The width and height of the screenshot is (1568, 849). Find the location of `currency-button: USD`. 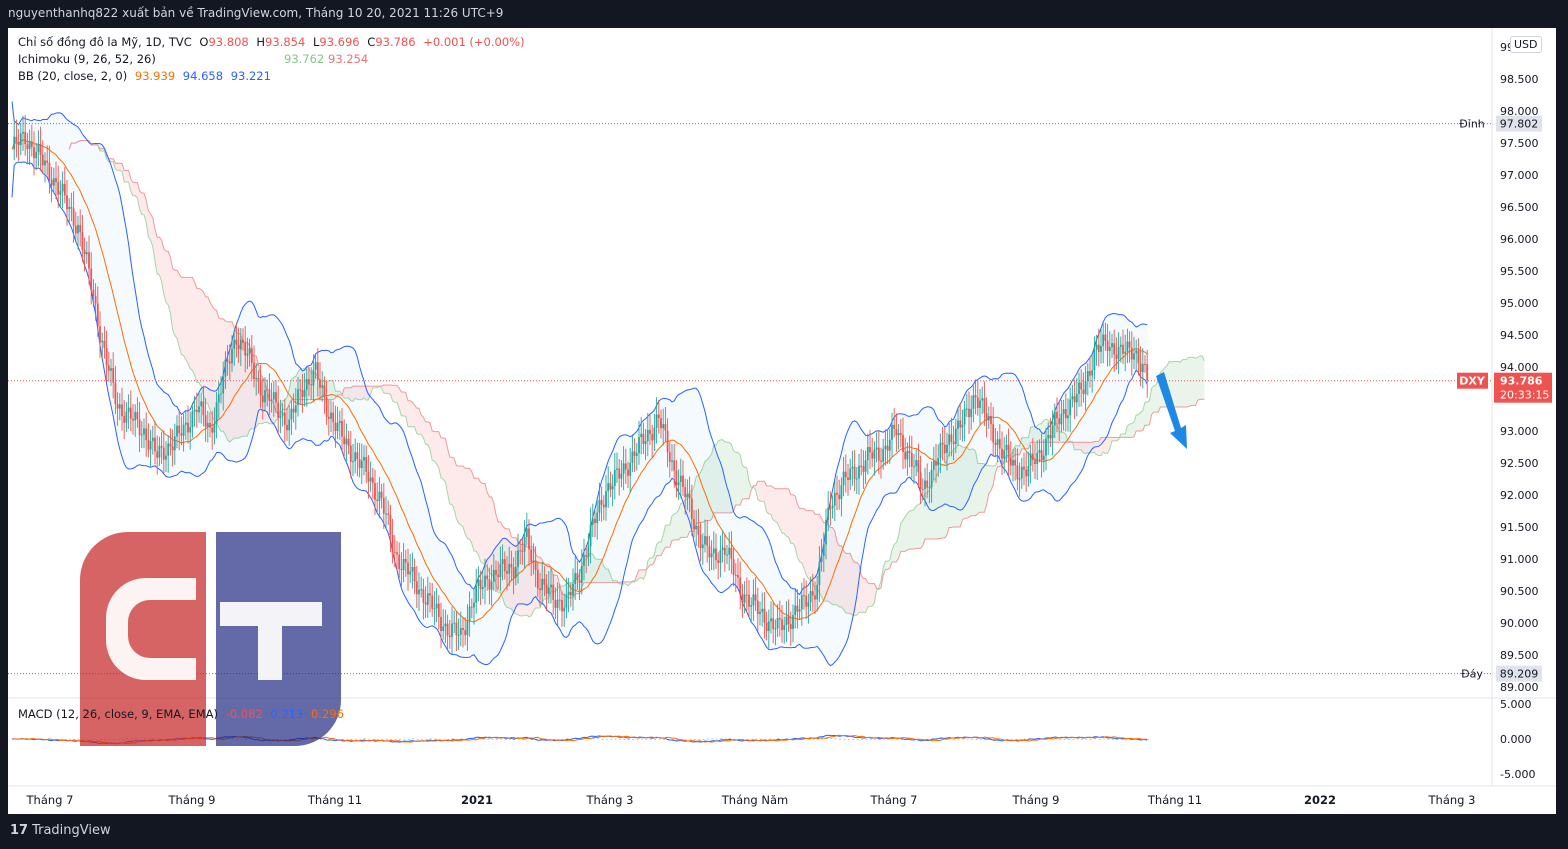

currency-button: USD is located at coordinates (1526, 44).